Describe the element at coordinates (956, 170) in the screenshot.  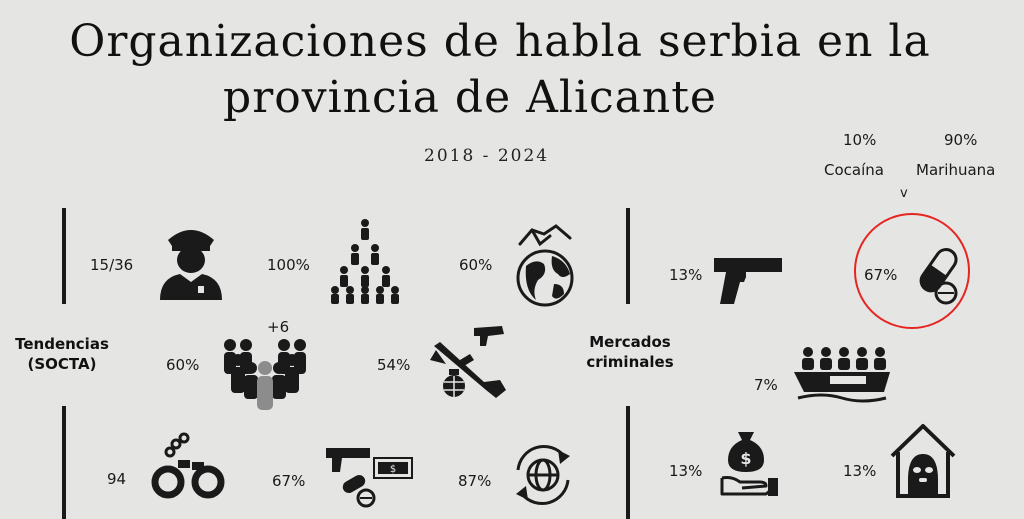
I see `marihuana-label: Marihuana` at that location.